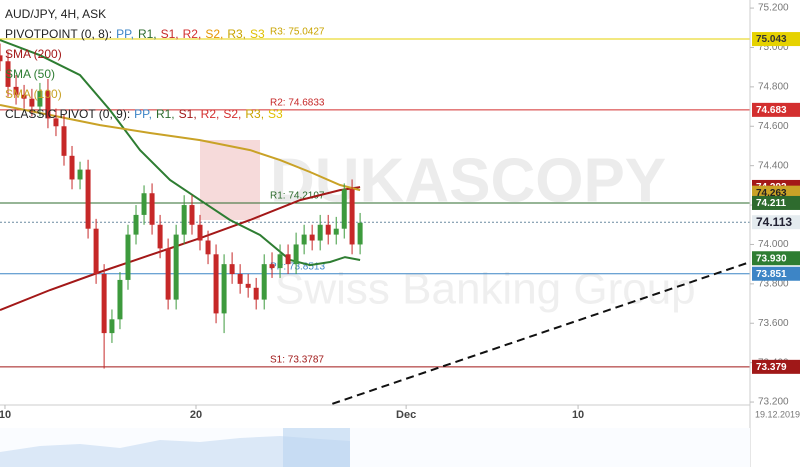 The image size is (803, 467). Describe the element at coordinates (58, 34) in the screenshot. I see `legend-prefix: PIVOTPOINT (0, 8):` at that location.